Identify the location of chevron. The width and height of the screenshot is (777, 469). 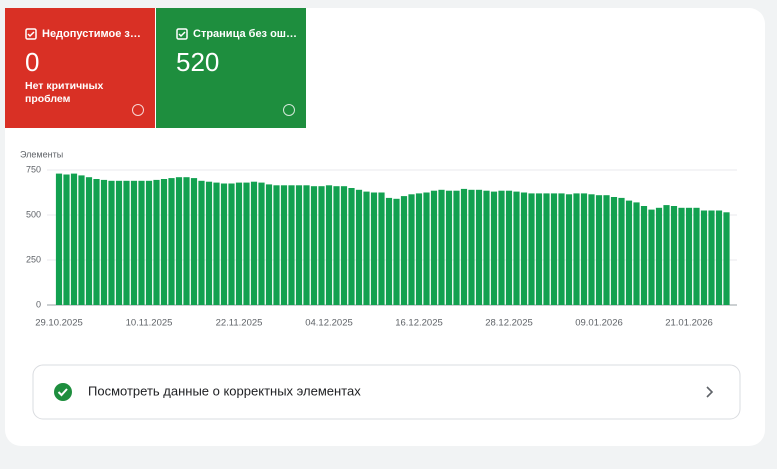
(710, 392).